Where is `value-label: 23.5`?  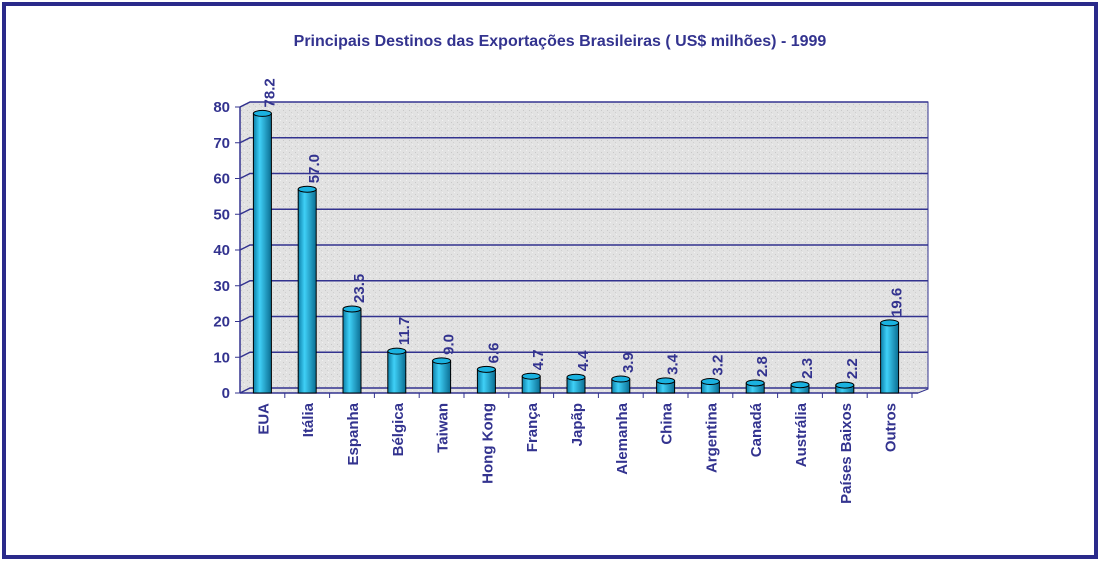 value-label: 23.5 is located at coordinates (359, 288).